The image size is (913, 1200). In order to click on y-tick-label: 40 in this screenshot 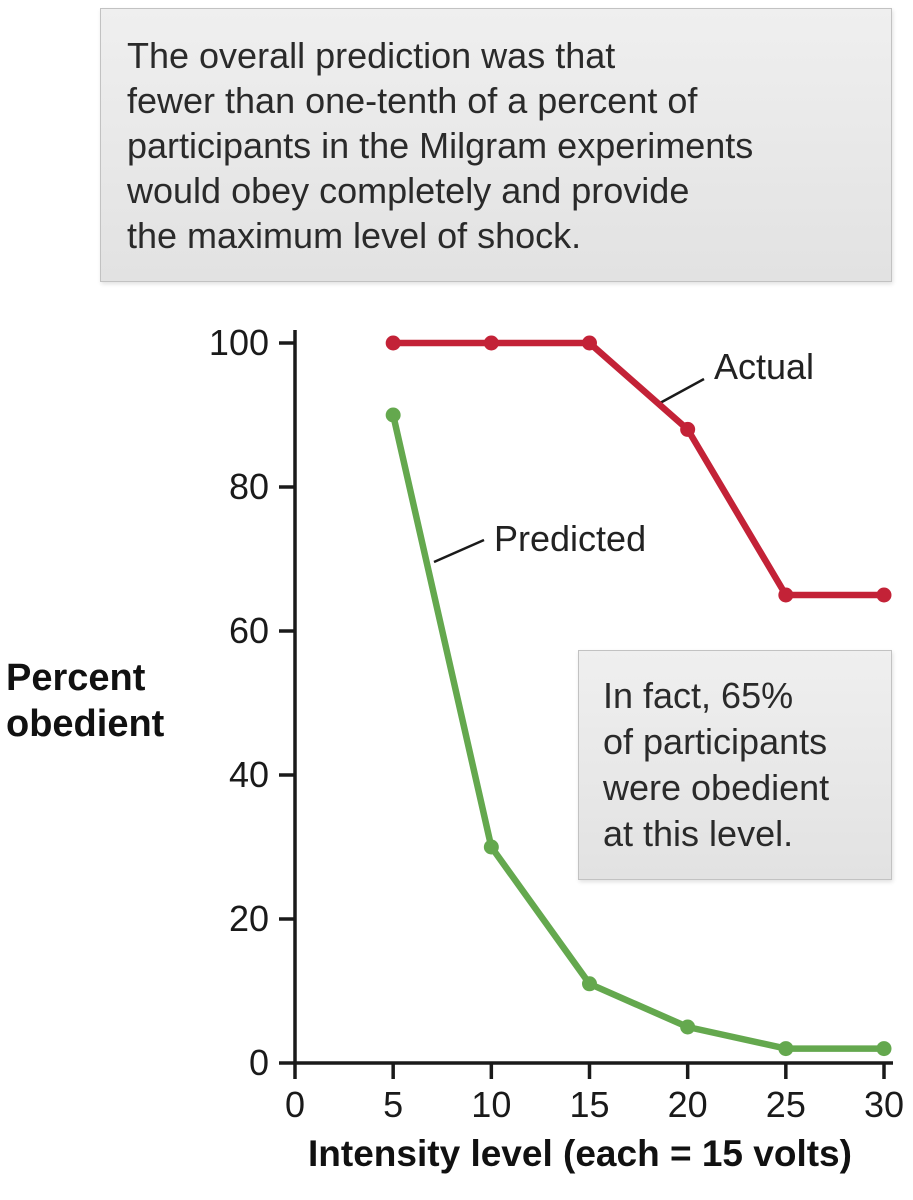, I will do `click(249, 774)`.